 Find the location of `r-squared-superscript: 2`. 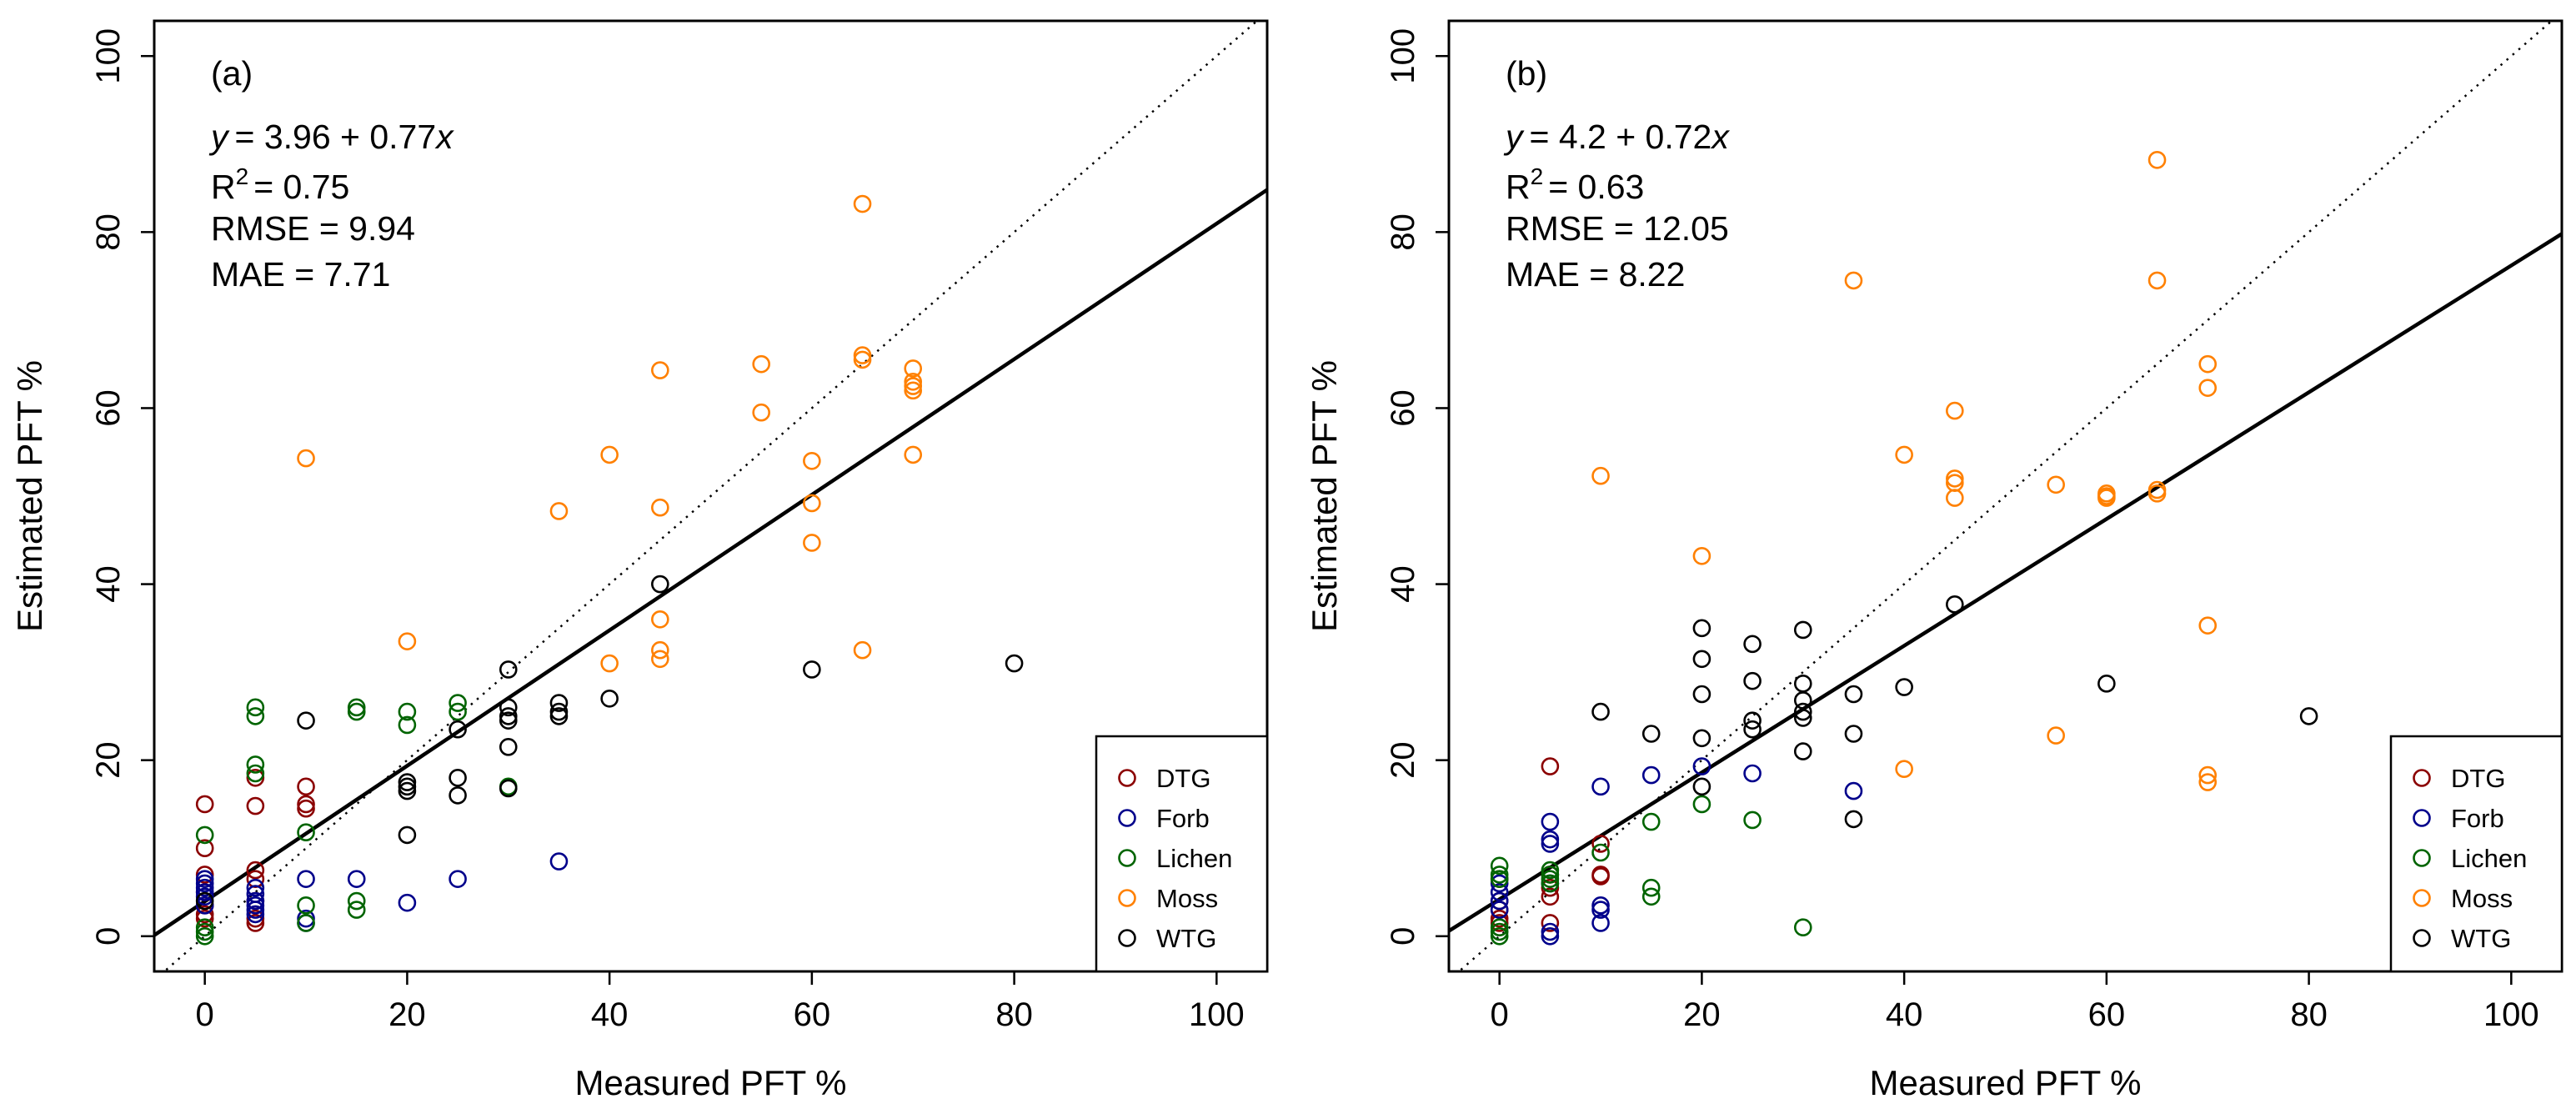

r-squared-superscript: 2 is located at coordinates (242, 176).